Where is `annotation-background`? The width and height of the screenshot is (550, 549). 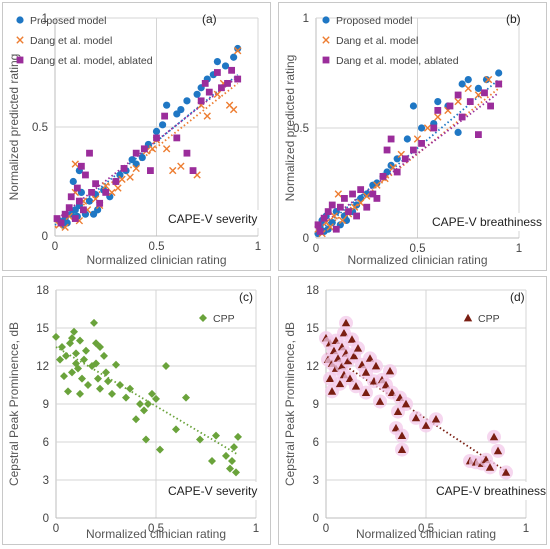 annotation-background is located at coordinates (215, 491).